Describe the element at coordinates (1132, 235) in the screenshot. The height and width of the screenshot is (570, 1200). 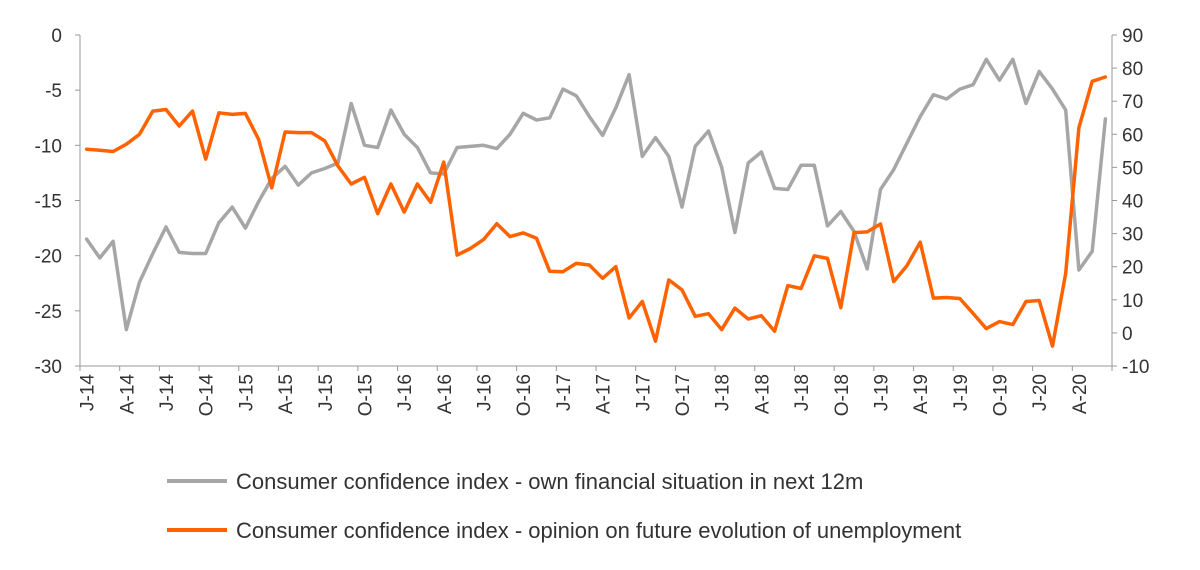
I see `y-right-tick-label: 30` at that location.